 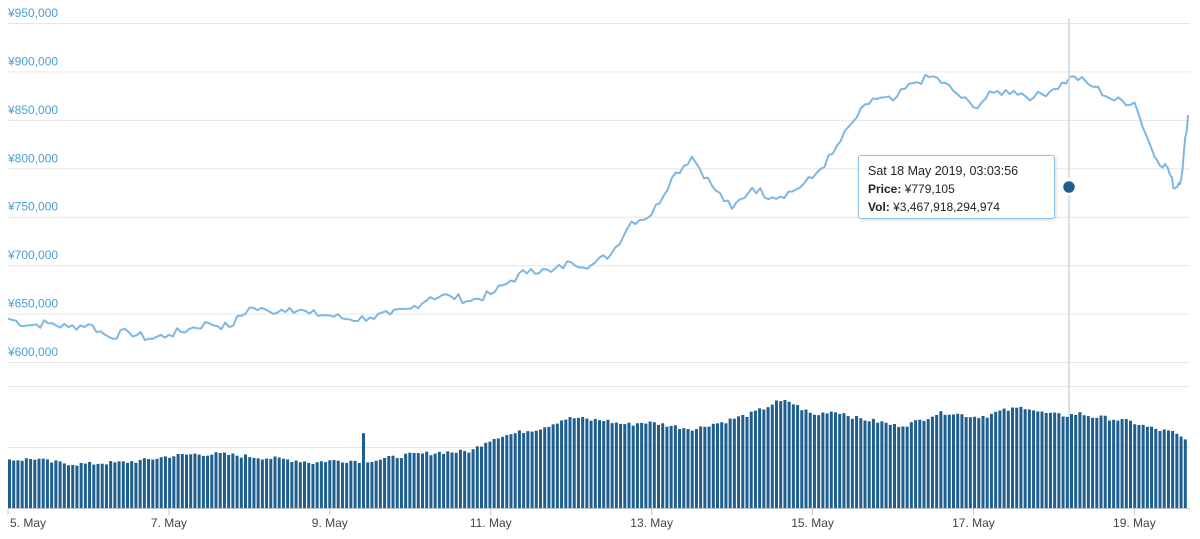 What do you see at coordinates (32, 110) in the screenshot?
I see `y-tick-label: ¥850,000` at bounding box center [32, 110].